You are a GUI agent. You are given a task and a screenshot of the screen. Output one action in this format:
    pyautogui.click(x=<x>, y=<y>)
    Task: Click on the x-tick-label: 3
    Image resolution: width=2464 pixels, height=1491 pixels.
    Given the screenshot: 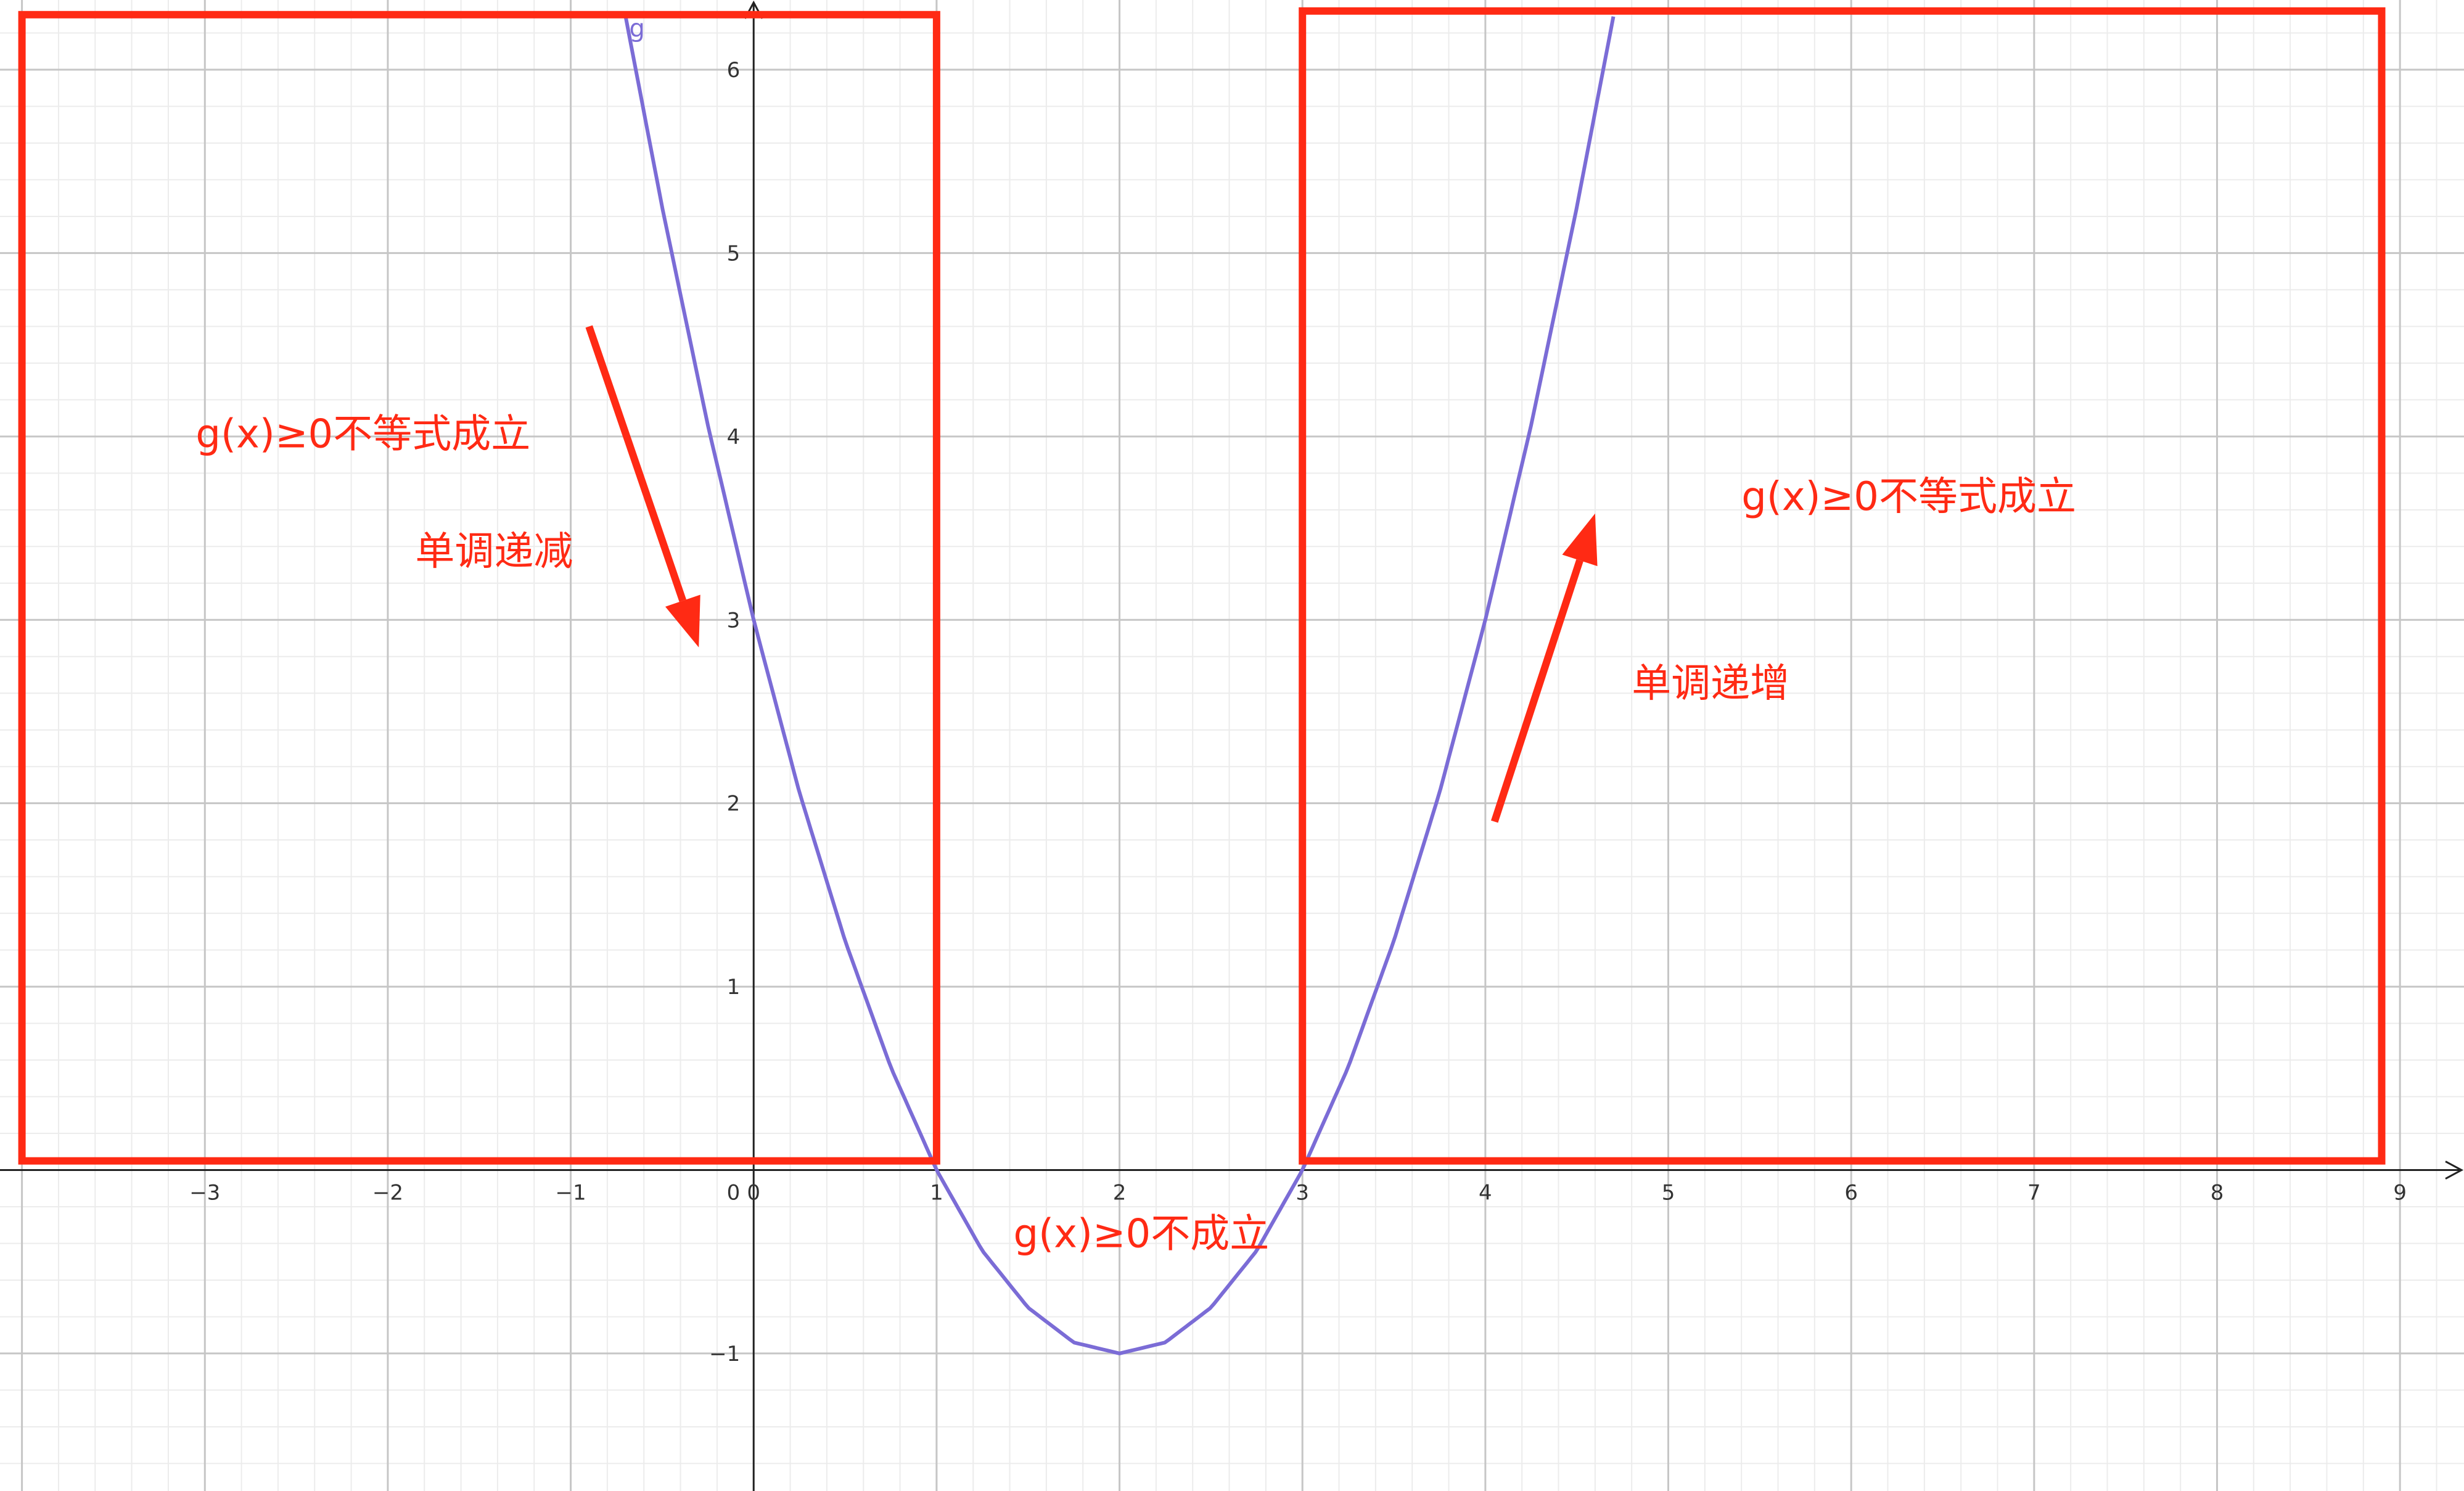 What is the action you would take?
    pyautogui.click(x=1302, y=1193)
    